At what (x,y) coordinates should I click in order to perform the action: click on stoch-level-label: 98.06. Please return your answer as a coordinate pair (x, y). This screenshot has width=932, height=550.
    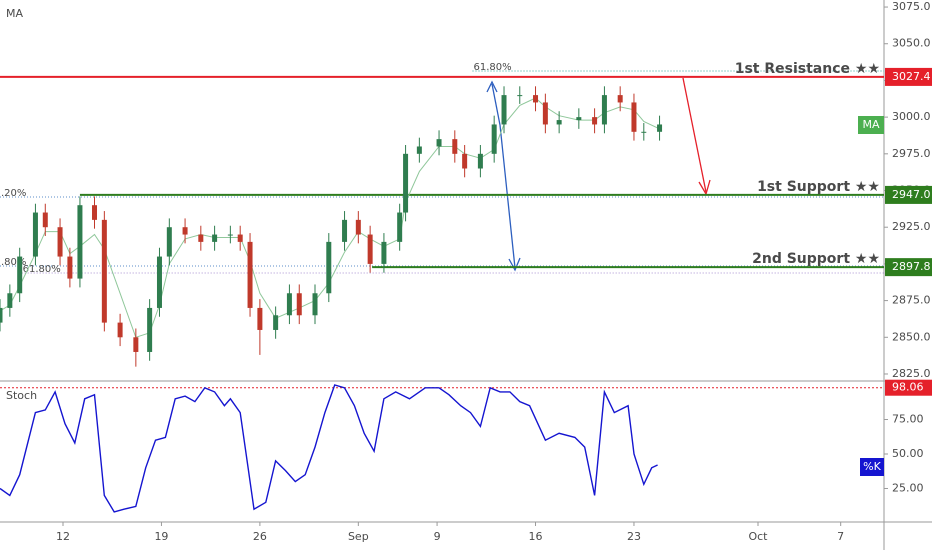
    Looking at the image, I should click on (908, 387).